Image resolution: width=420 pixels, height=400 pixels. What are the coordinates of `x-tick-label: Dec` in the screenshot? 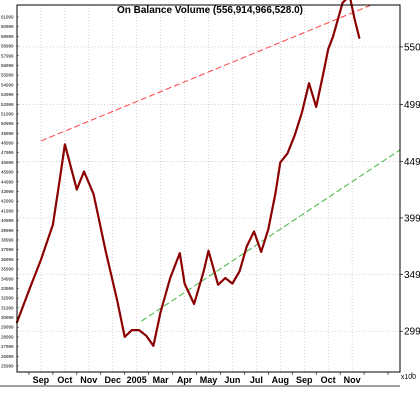 It's located at (112, 380).